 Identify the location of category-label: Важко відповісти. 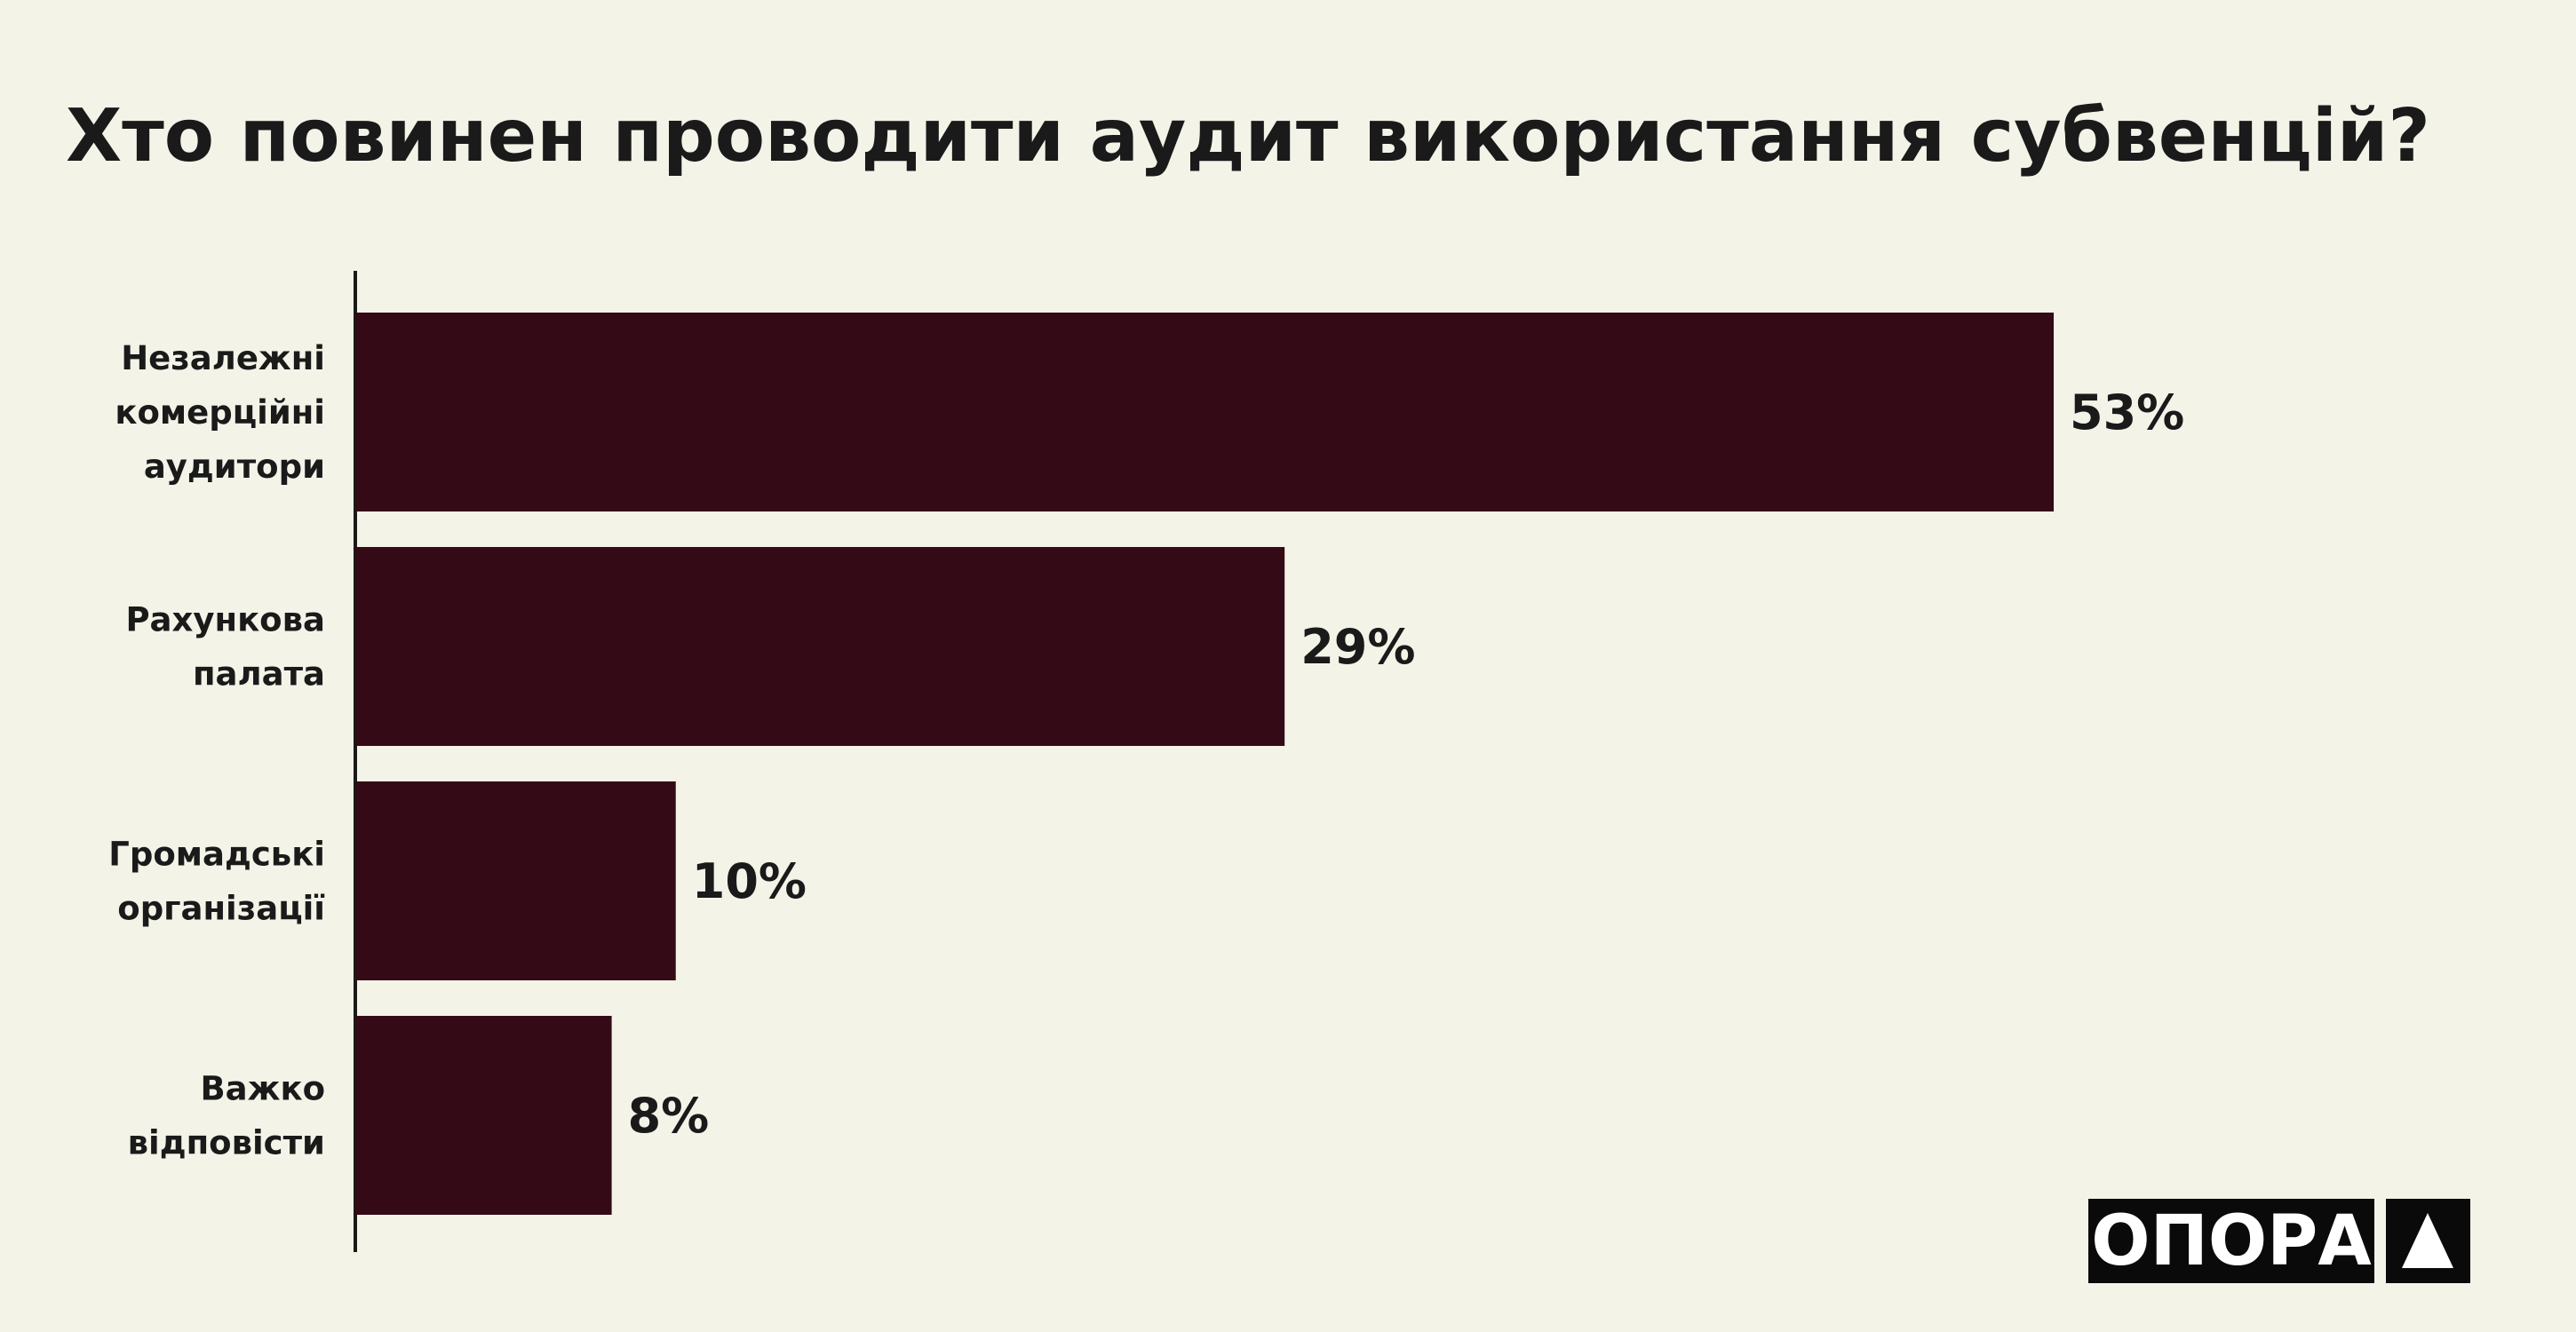
(226, 1116).